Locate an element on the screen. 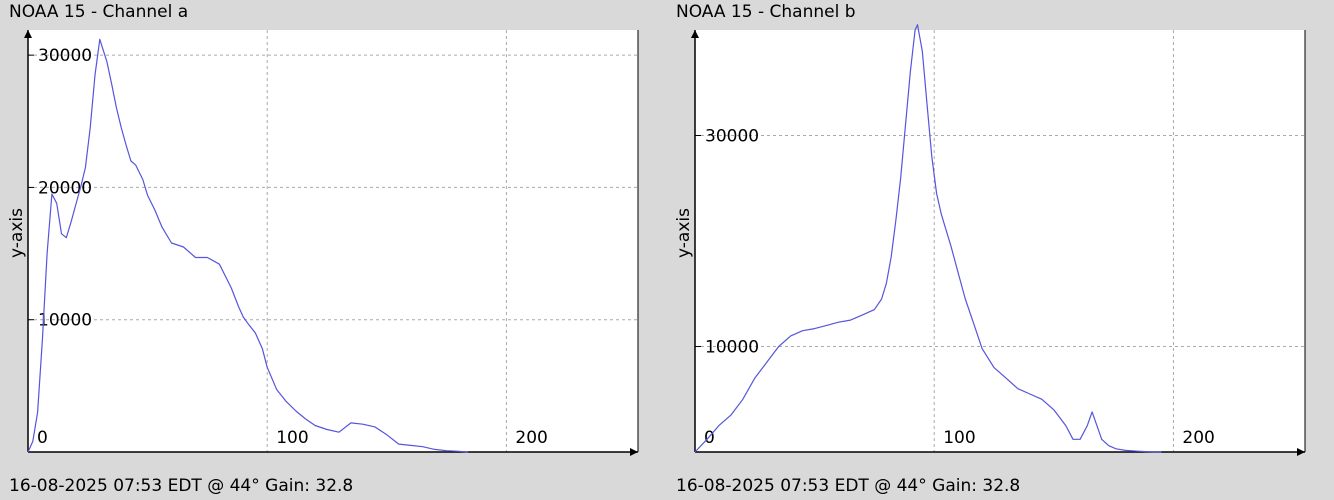 Image resolution: width=1334 pixels, height=500 pixels. chart-title: NOAA 15 - Channel b is located at coordinates (766, 12).